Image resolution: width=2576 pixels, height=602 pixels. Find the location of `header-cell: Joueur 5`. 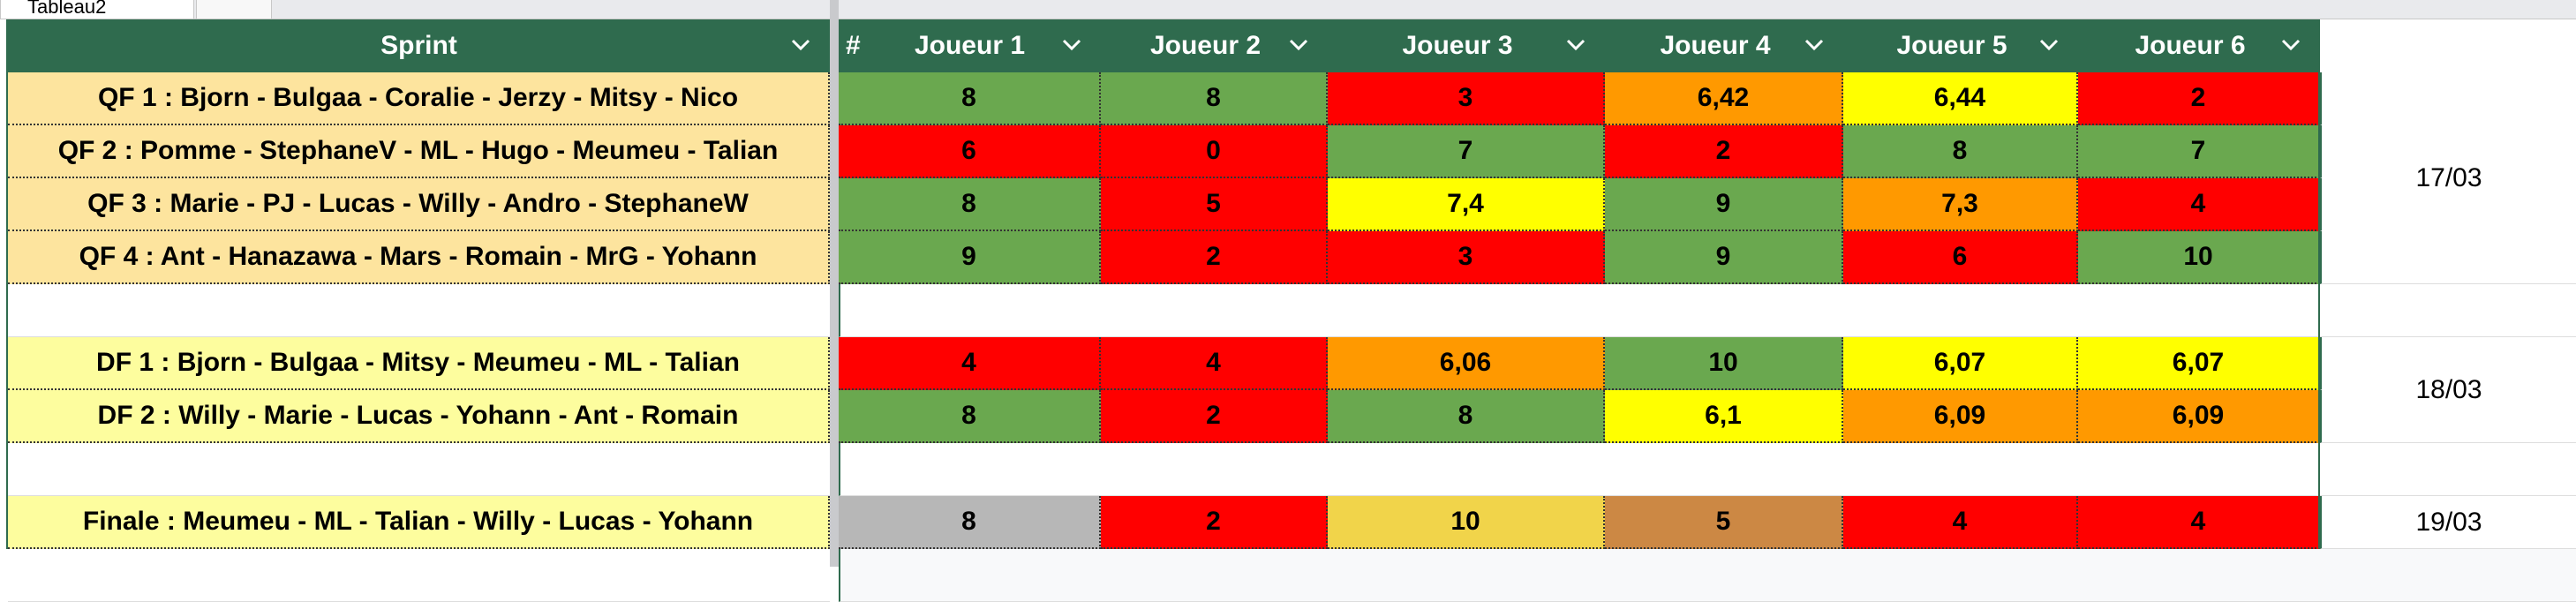

header-cell: Joueur 5 is located at coordinates (1961, 45).